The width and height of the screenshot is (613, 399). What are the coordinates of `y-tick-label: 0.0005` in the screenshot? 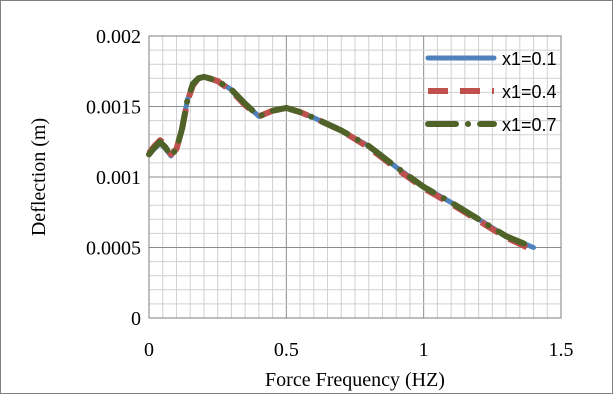 It's located at (113, 249).